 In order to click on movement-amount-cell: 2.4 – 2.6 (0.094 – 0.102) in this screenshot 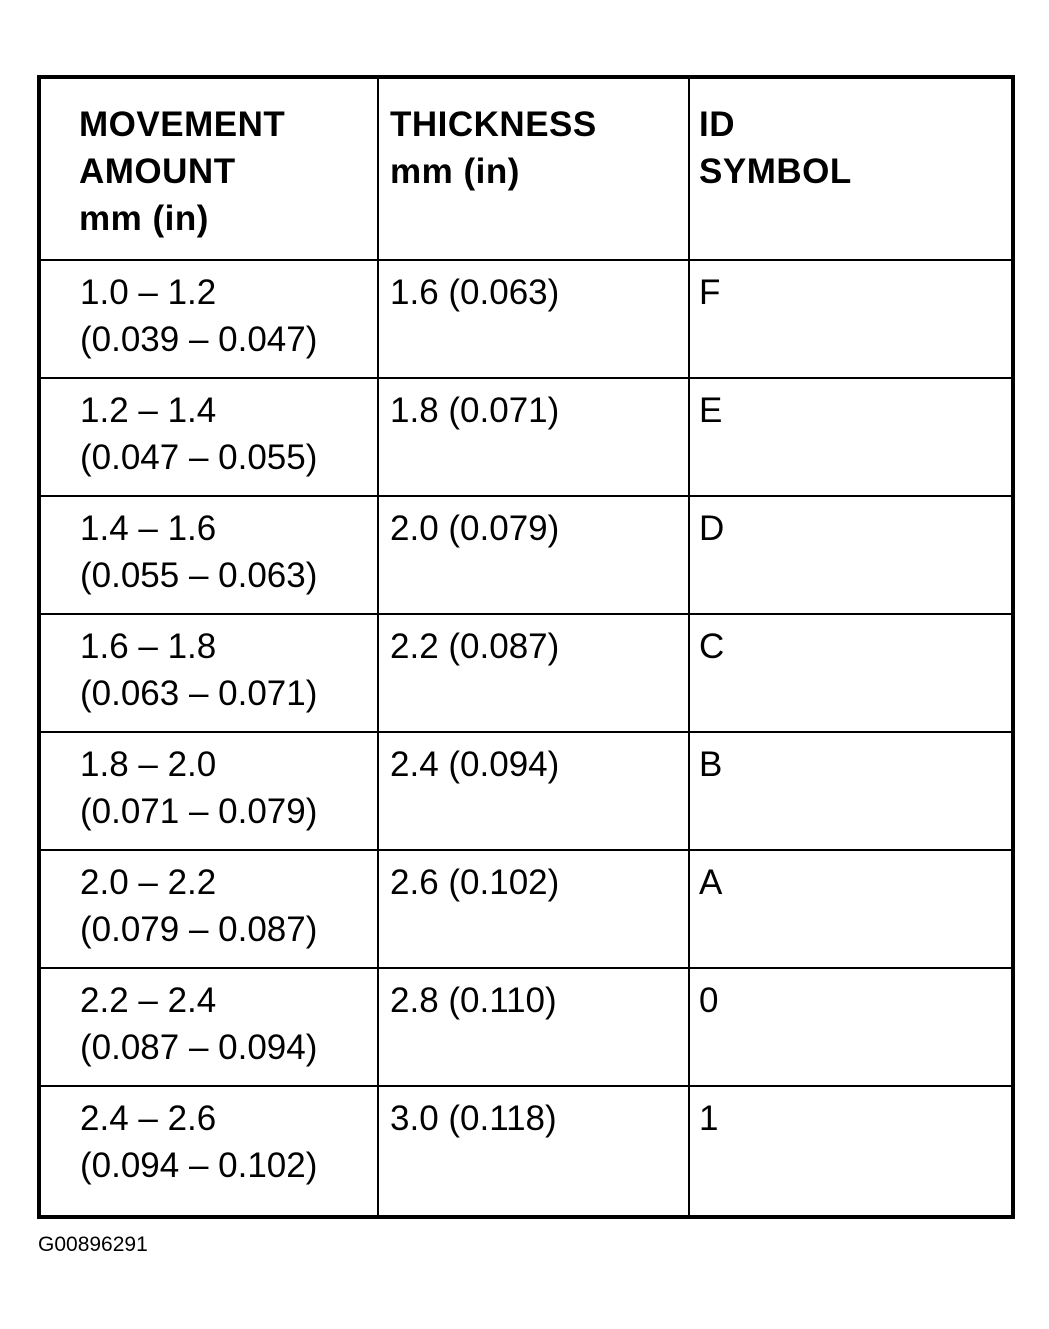, I will do `click(208, 1151)`.